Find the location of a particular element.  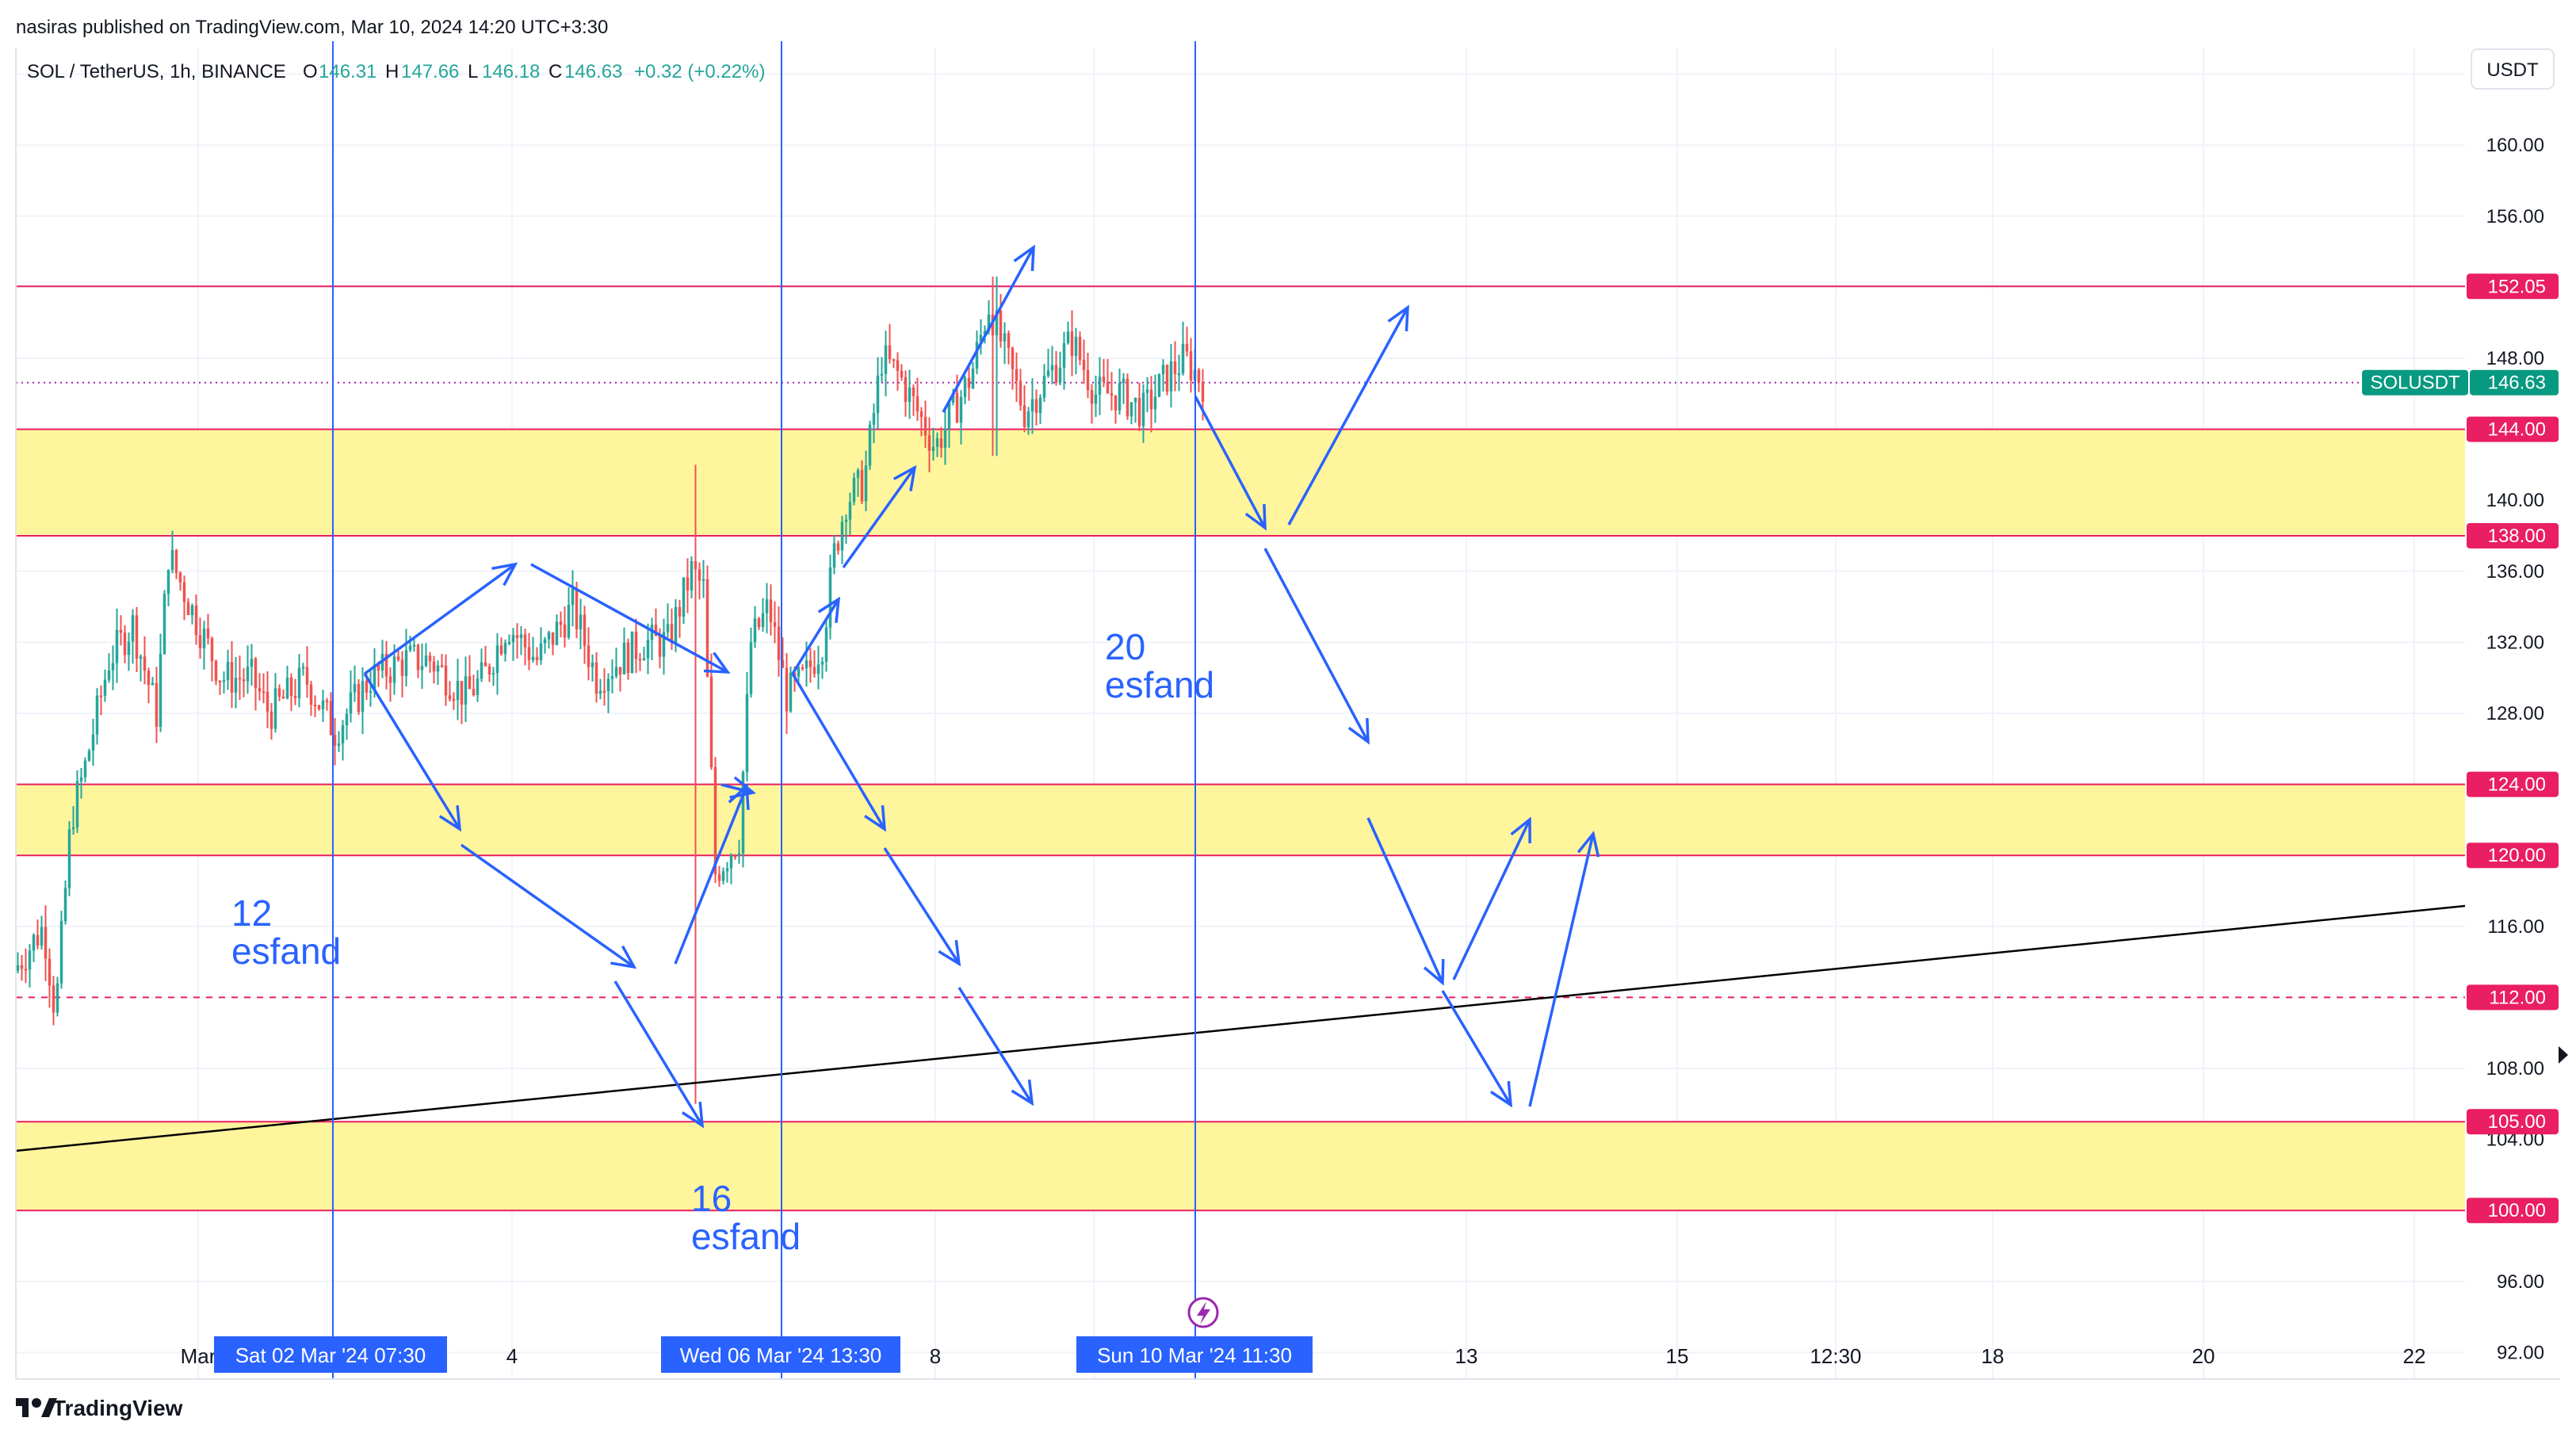

x-tick-label: Mar is located at coordinates (198, 1356).